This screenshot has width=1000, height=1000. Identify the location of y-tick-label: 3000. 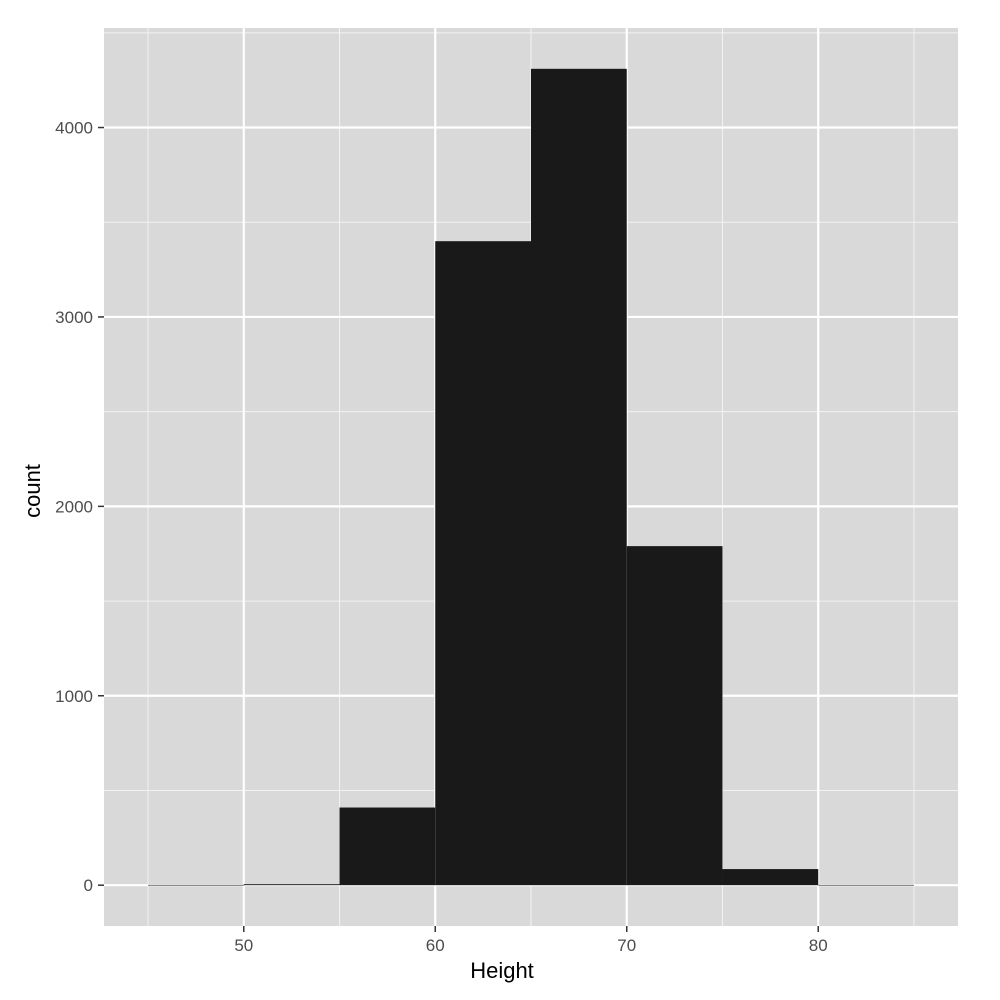
(74, 317).